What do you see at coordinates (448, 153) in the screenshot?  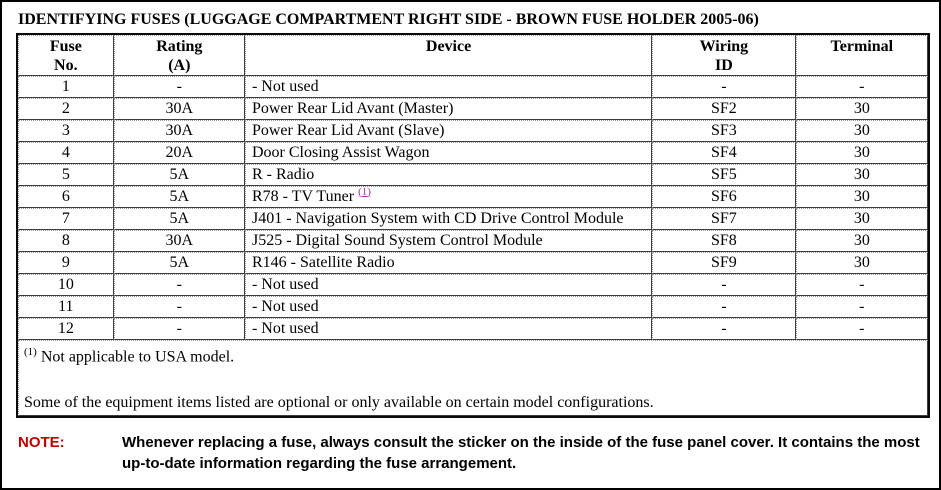 I see `cell-device: Door Closing Assist Wagon` at bounding box center [448, 153].